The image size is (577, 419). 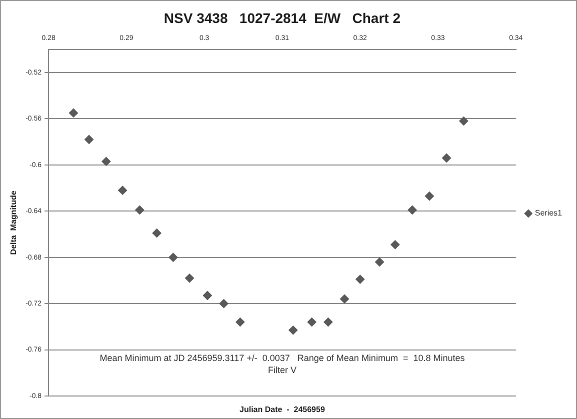 I want to click on chart-title: NSV 3438 1027-2814 E/W Chart 2, so click(x=282, y=18).